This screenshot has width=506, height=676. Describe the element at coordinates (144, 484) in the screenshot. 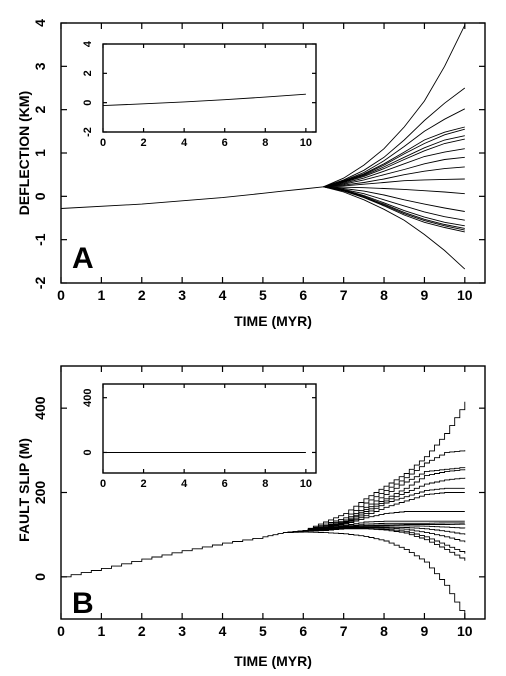

I see `panel-b-inset-x-tick-label: 2` at that location.